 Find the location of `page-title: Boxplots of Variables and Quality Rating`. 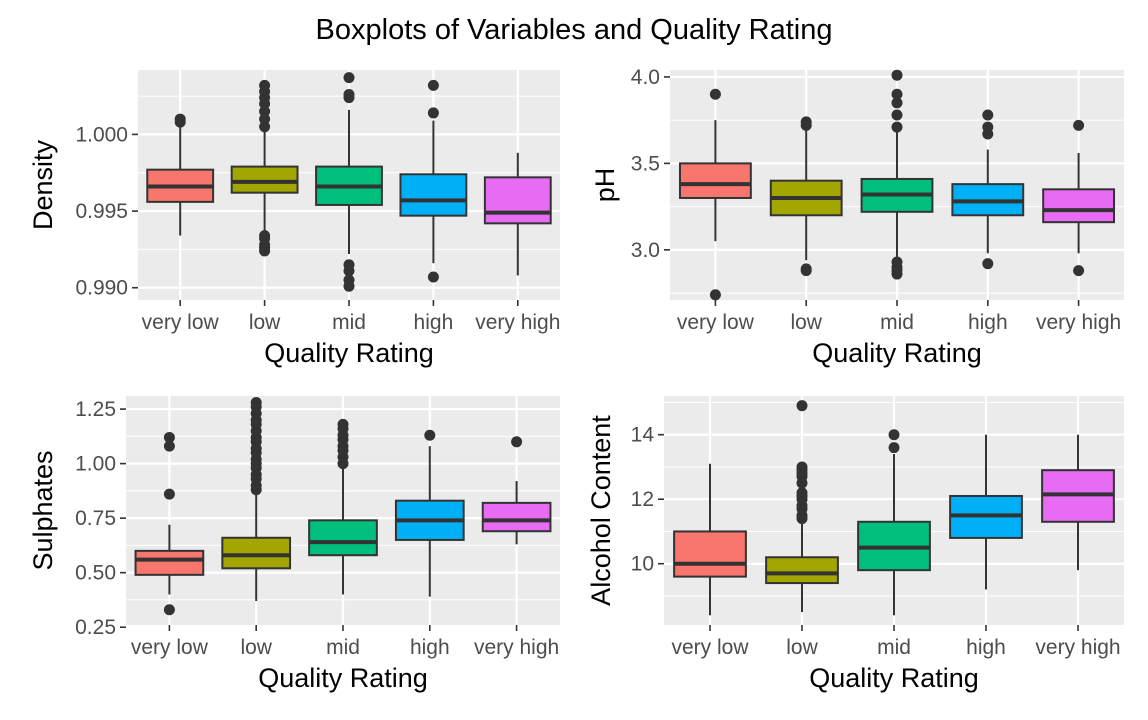

page-title: Boxplots of Variables and Quality Rating is located at coordinates (574, 30).